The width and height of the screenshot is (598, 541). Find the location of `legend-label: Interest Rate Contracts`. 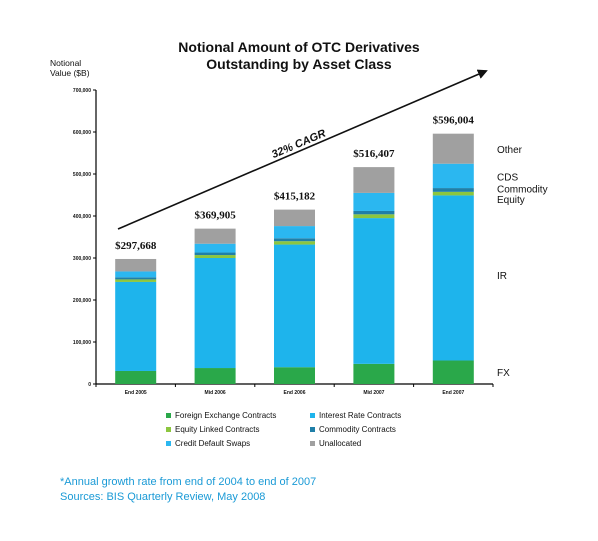

legend-label: Interest Rate Contracts is located at coordinates (360, 415).